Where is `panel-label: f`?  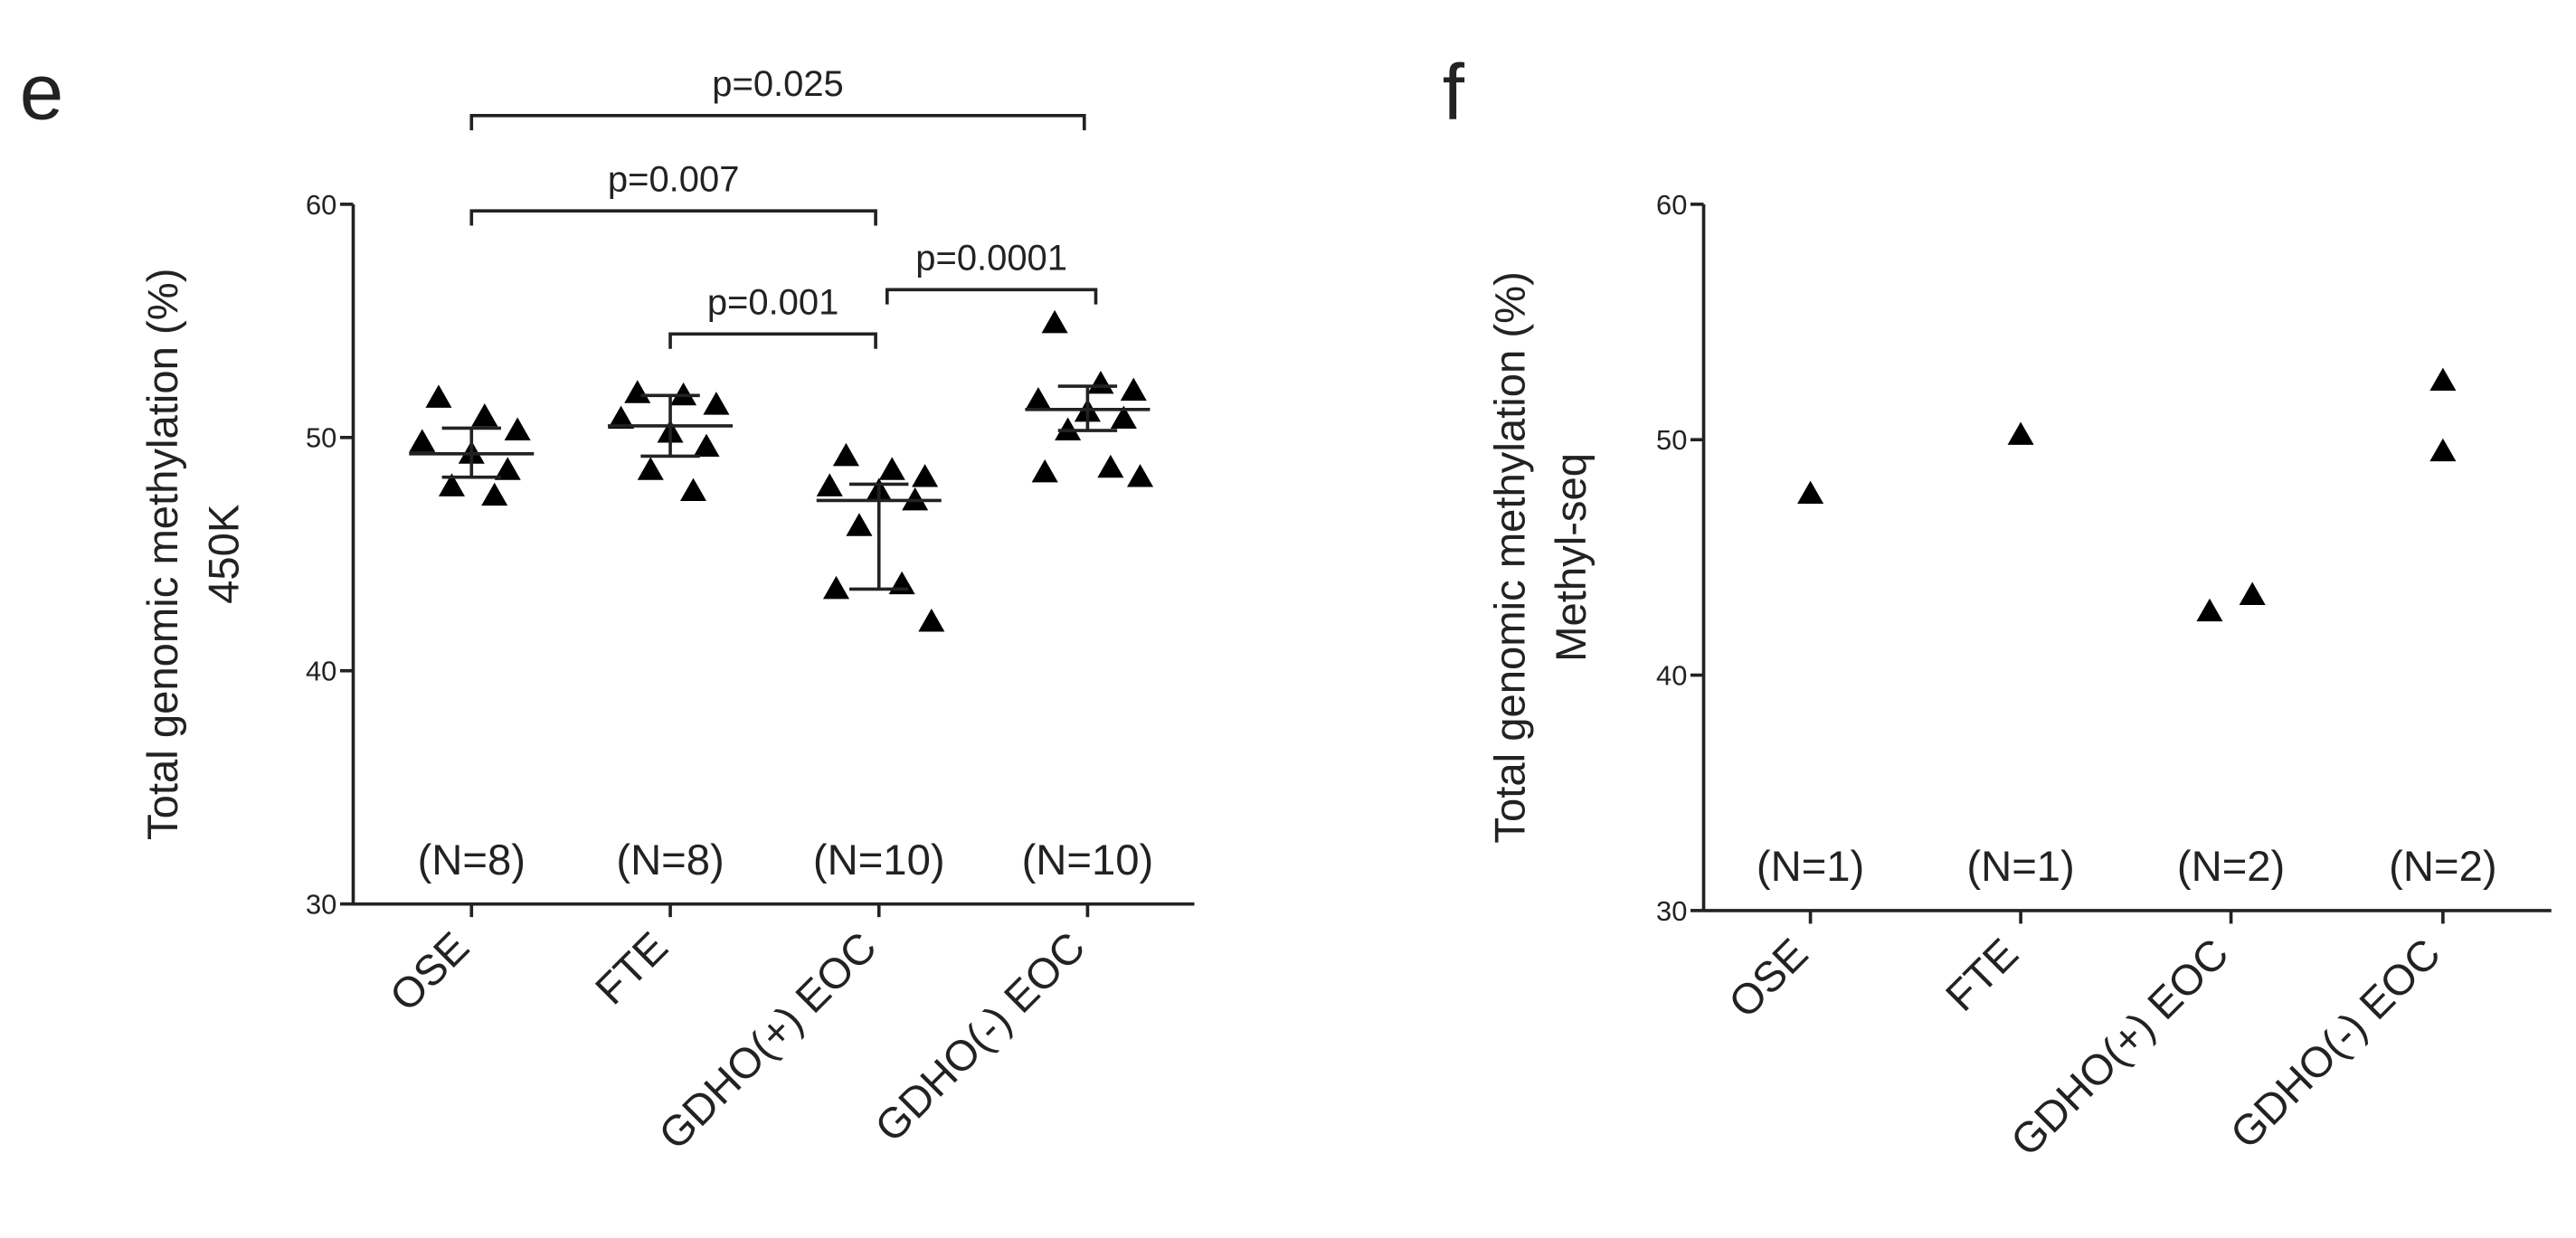
panel-label: f is located at coordinates (1454, 92).